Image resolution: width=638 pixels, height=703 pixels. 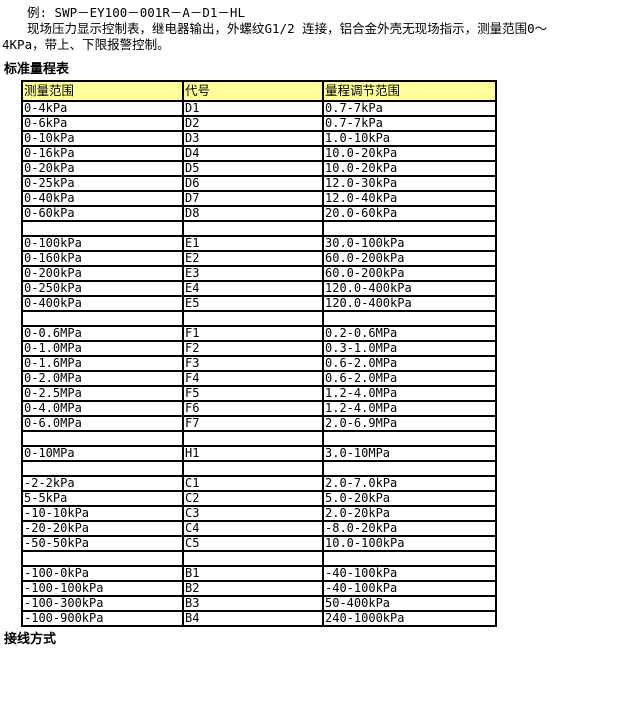 I want to click on table-cell: 0-6.0MPa, so click(x=102, y=423).